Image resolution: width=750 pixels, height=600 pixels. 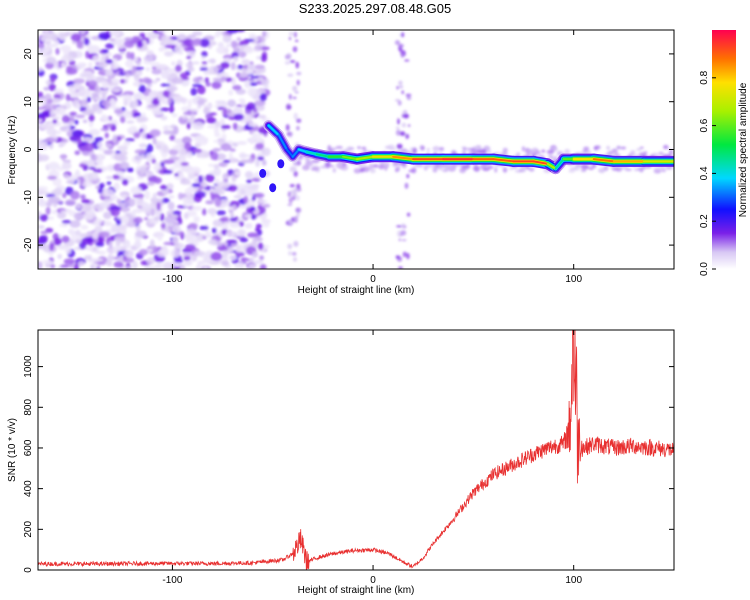 I want to click on y-tick-label: 1000, so click(x=28, y=366).